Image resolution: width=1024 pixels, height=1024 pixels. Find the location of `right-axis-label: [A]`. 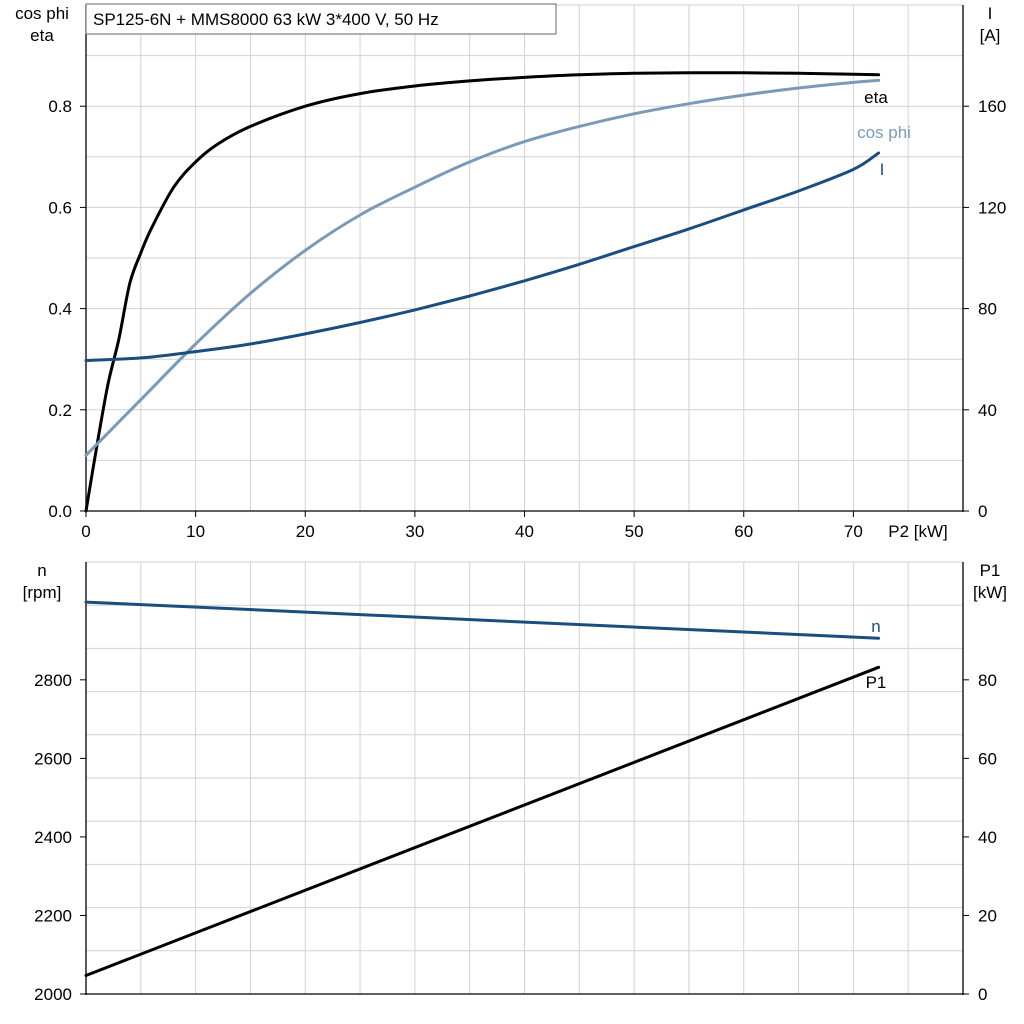

right-axis-label: [A] is located at coordinates (990, 35).